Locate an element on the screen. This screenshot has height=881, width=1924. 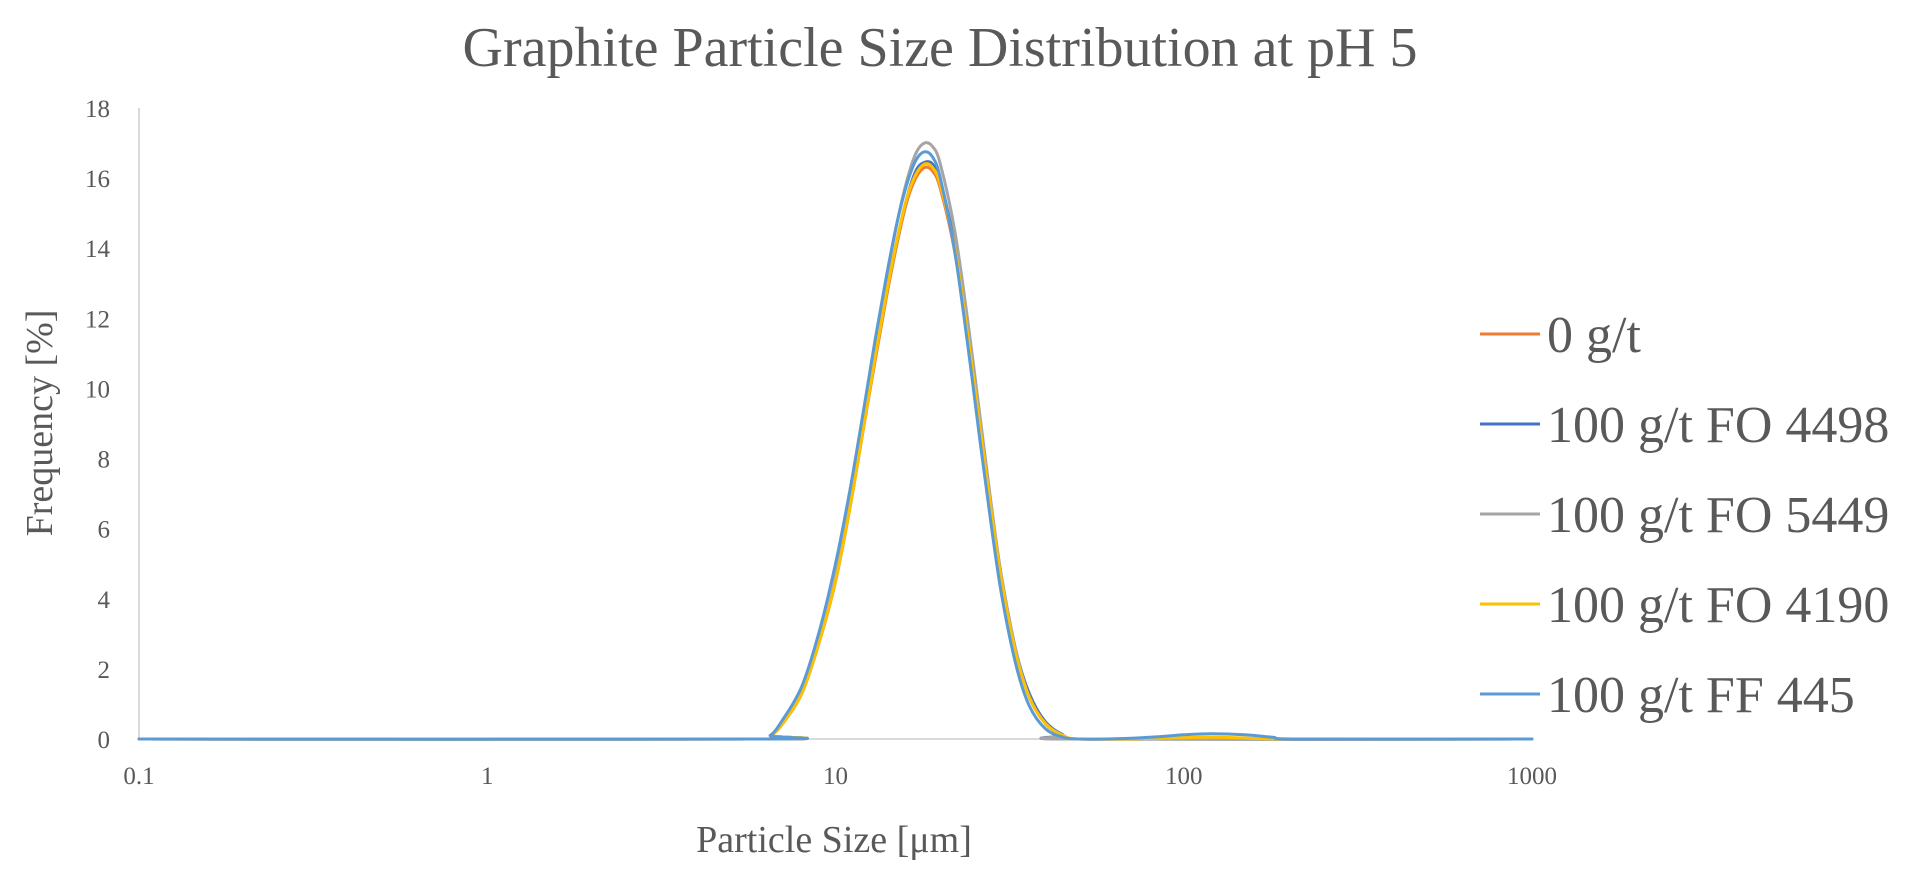
legend-entry: 100 g/t FO 4190 is located at coordinates (1684, 605).